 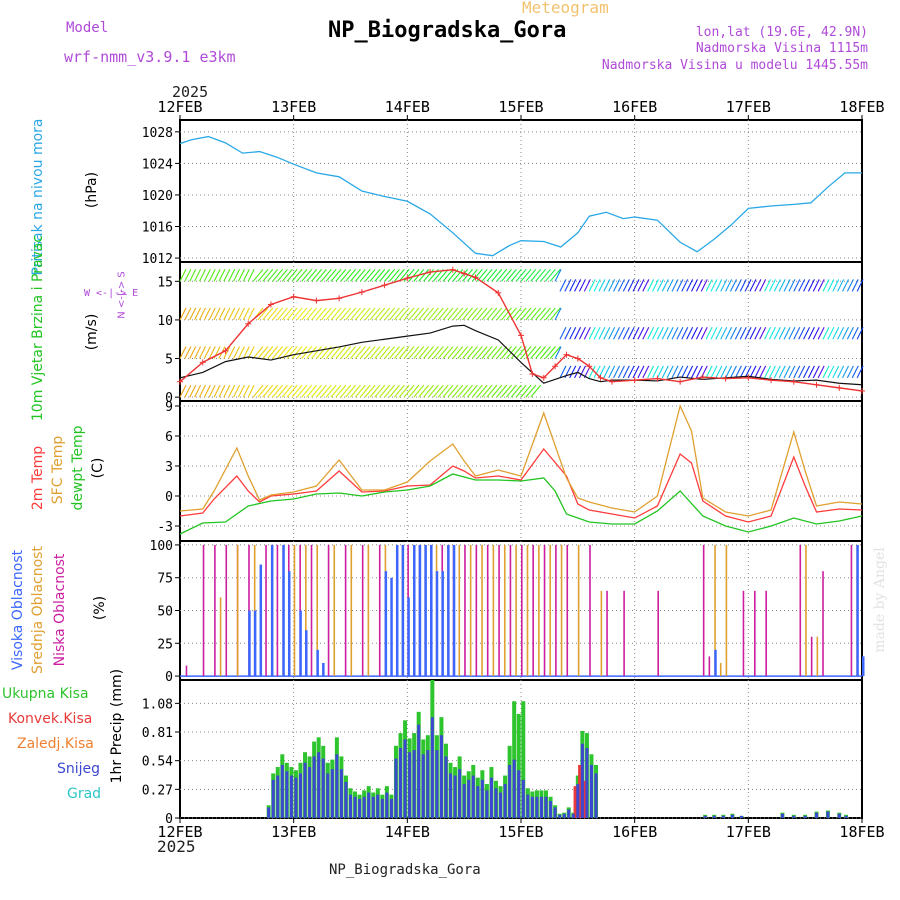 What do you see at coordinates (169, 467) in the screenshot?
I see `temp-ytick-label: 3` at bounding box center [169, 467].